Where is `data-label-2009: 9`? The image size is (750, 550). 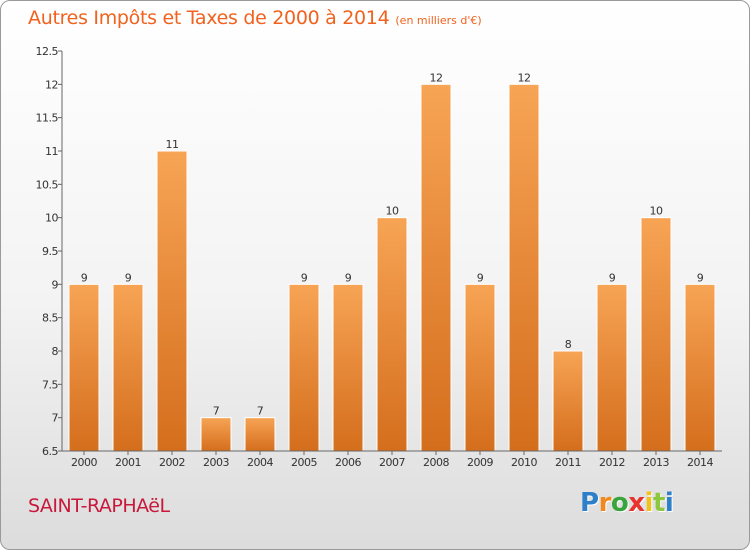
data-label-2009: 9 is located at coordinates (480, 277).